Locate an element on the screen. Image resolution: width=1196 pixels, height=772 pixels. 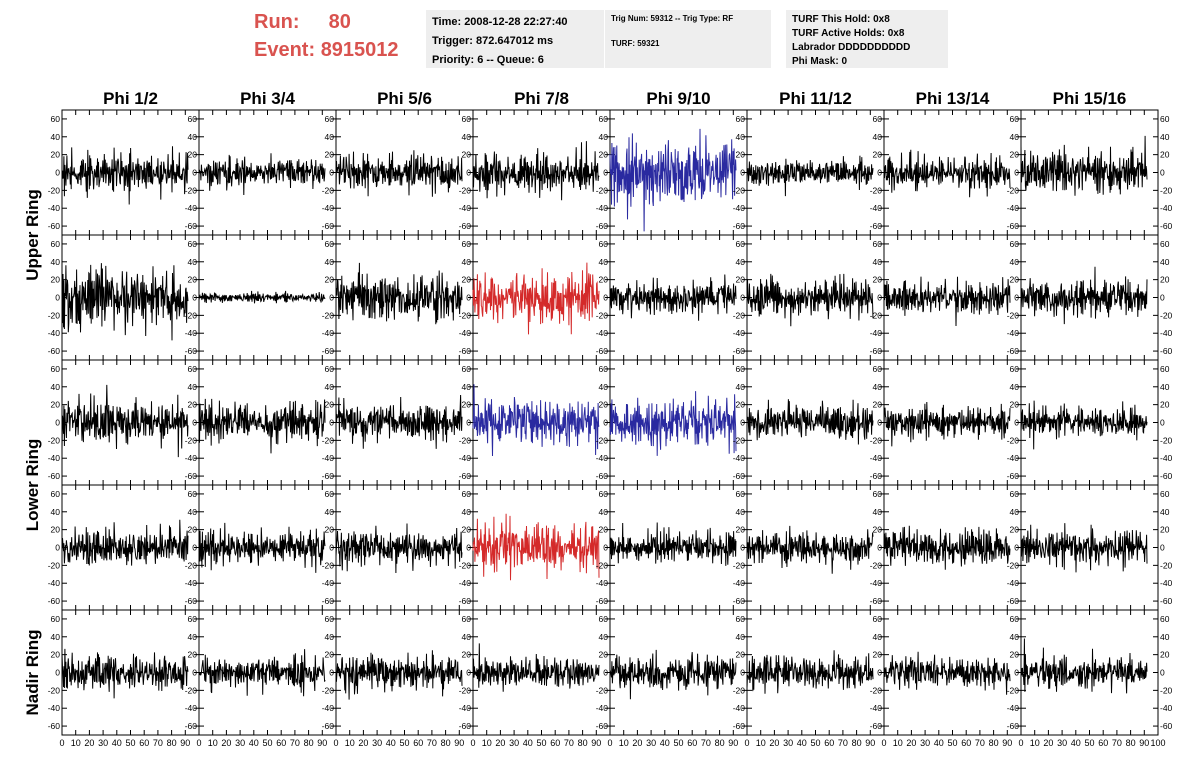
trigger-text: Trigger: 872.647012 ms is located at coordinates (493, 41).